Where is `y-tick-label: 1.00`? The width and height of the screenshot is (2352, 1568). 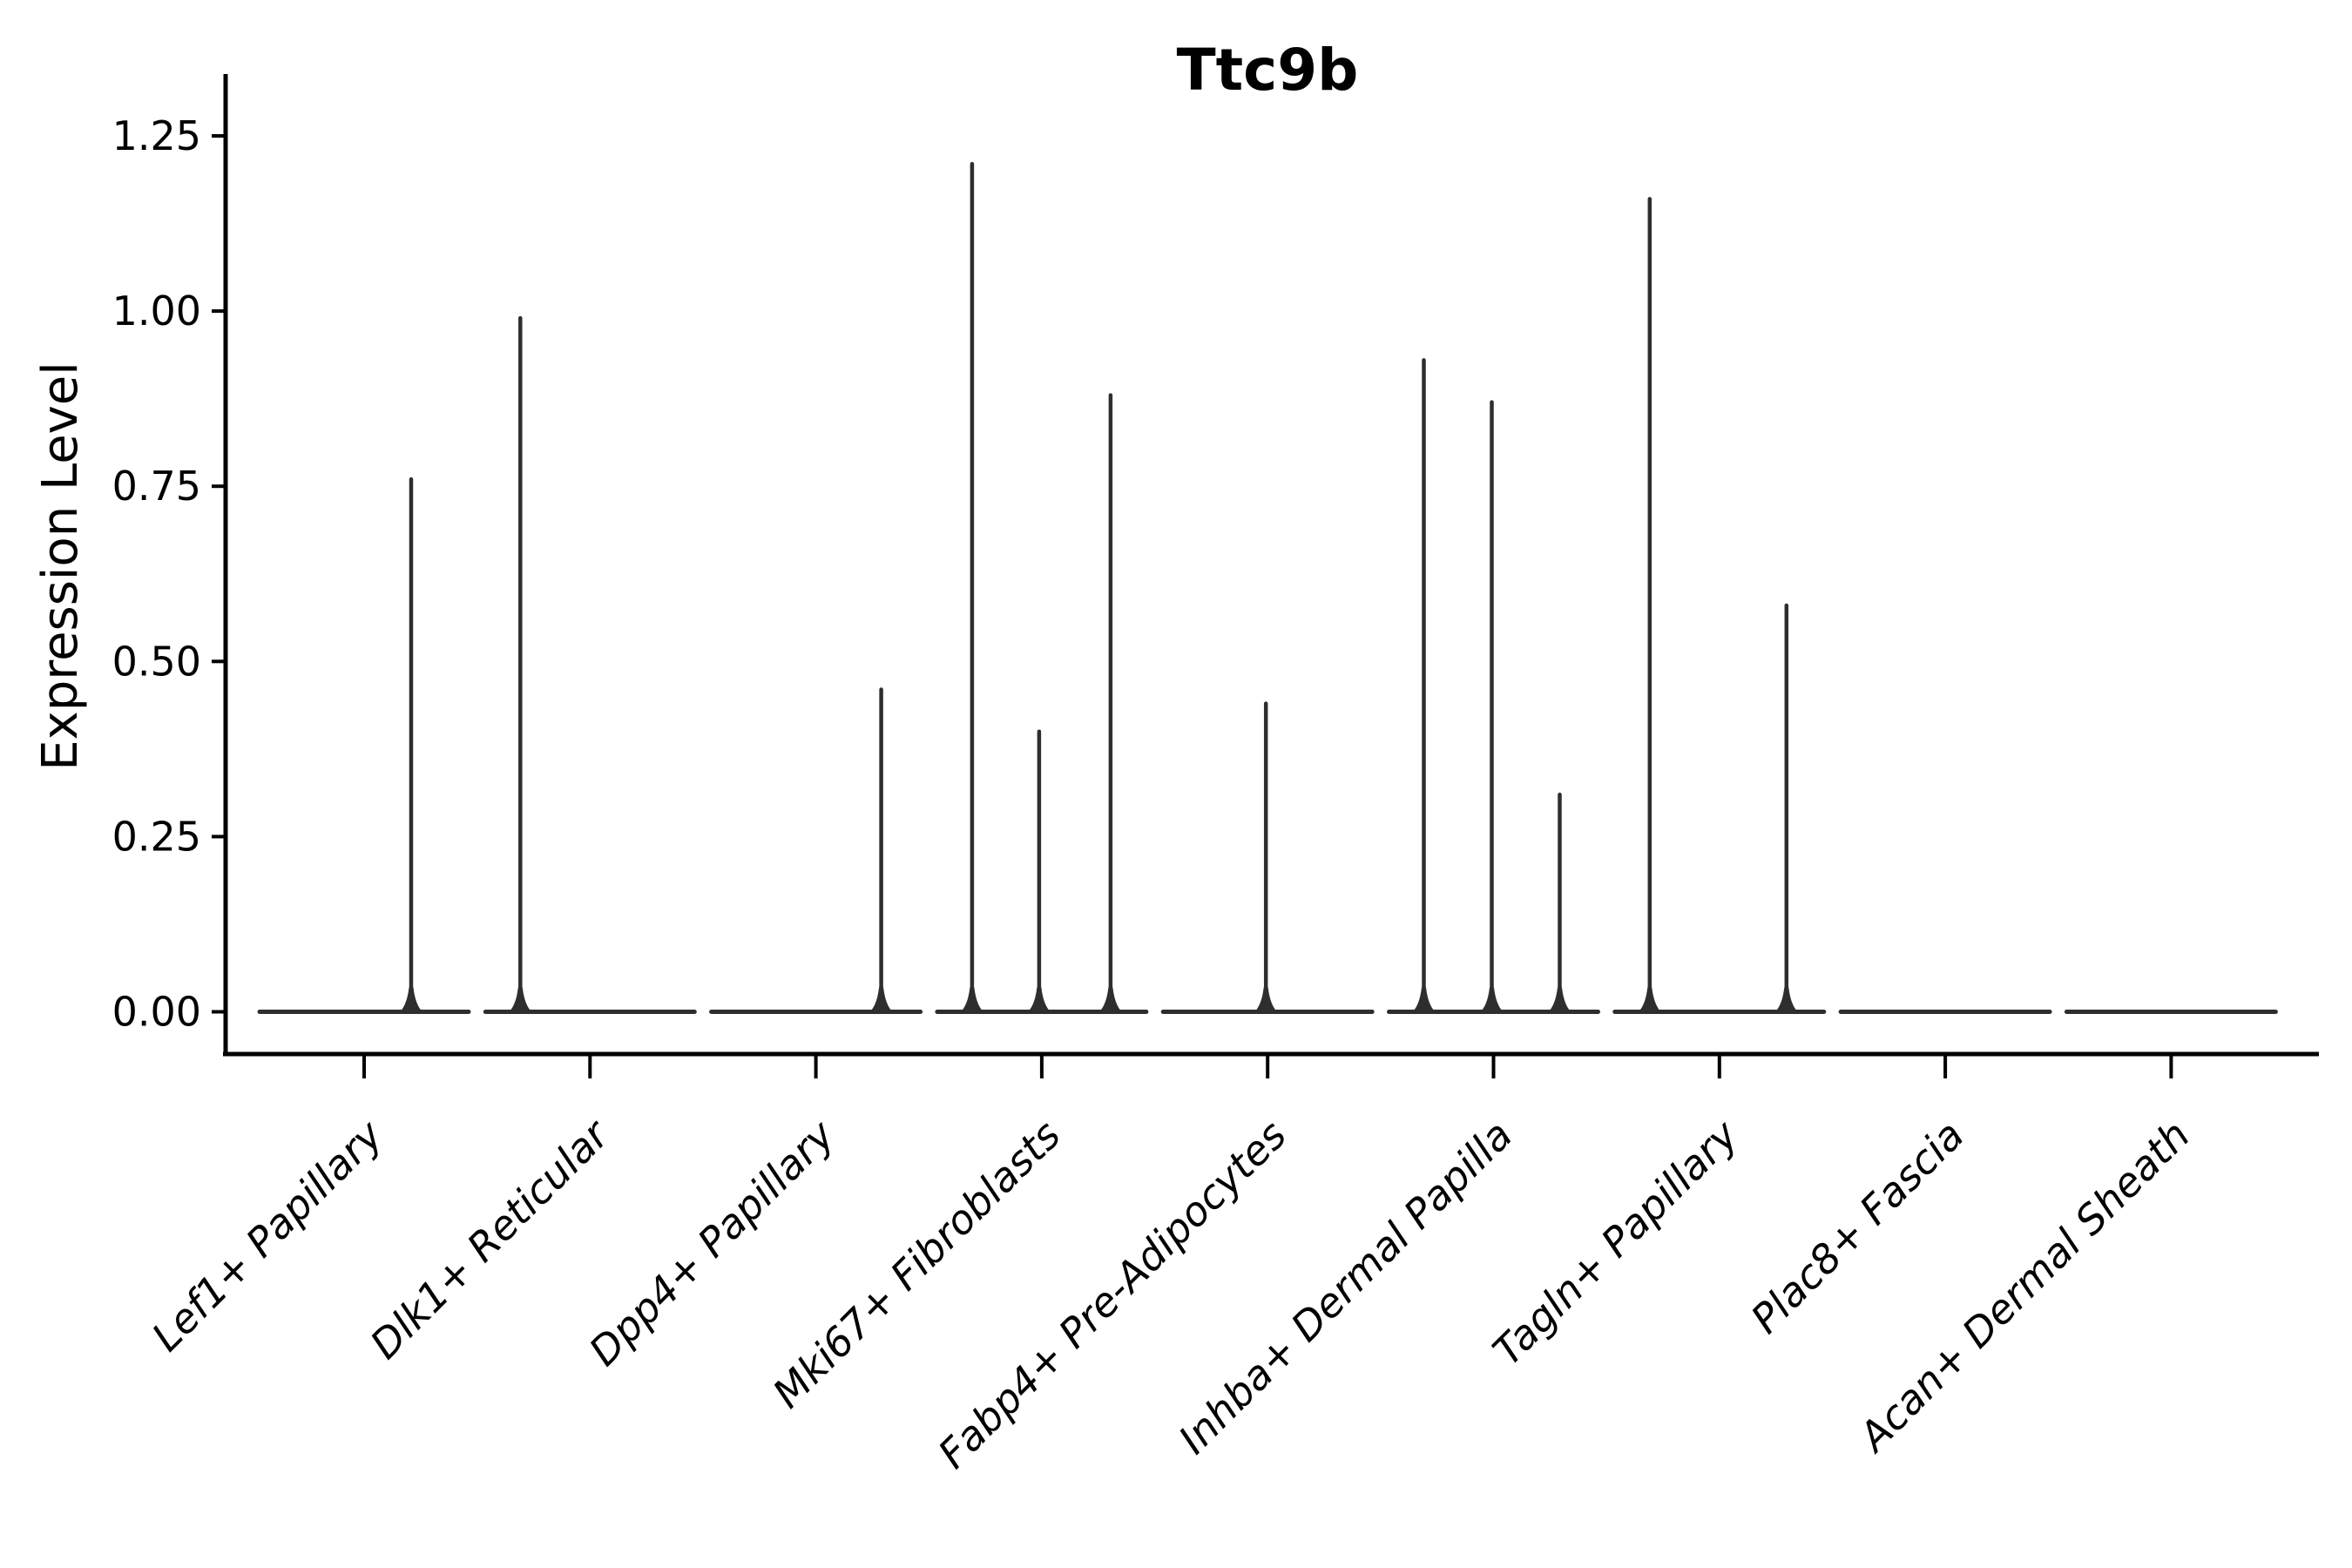 y-tick-label: 1.00 is located at coordinates (156, 311).